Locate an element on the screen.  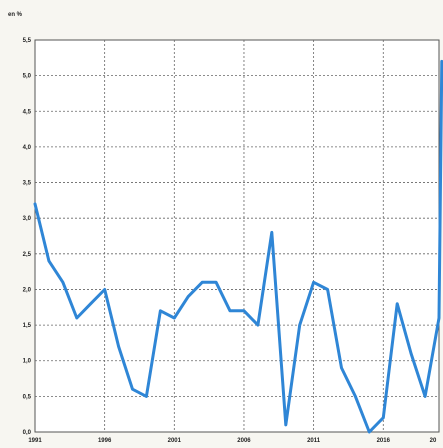
y-axis-ticks: 0,0 0,5 1,0 1,5 2,0 2,5 3,0 3,5 4,0 4,5 5,0 5,5 is located at coordinates (27, 237).